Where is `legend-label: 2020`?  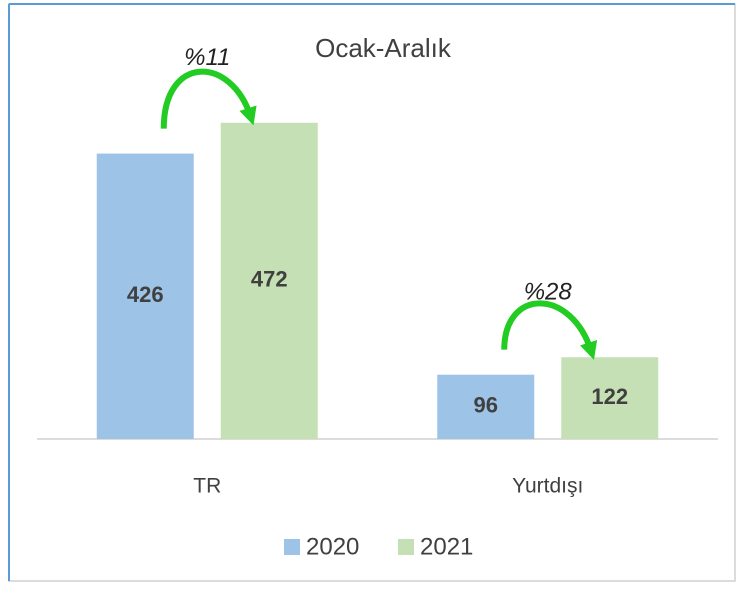
legend-label: 2020 is located at coordinates (332, 546).